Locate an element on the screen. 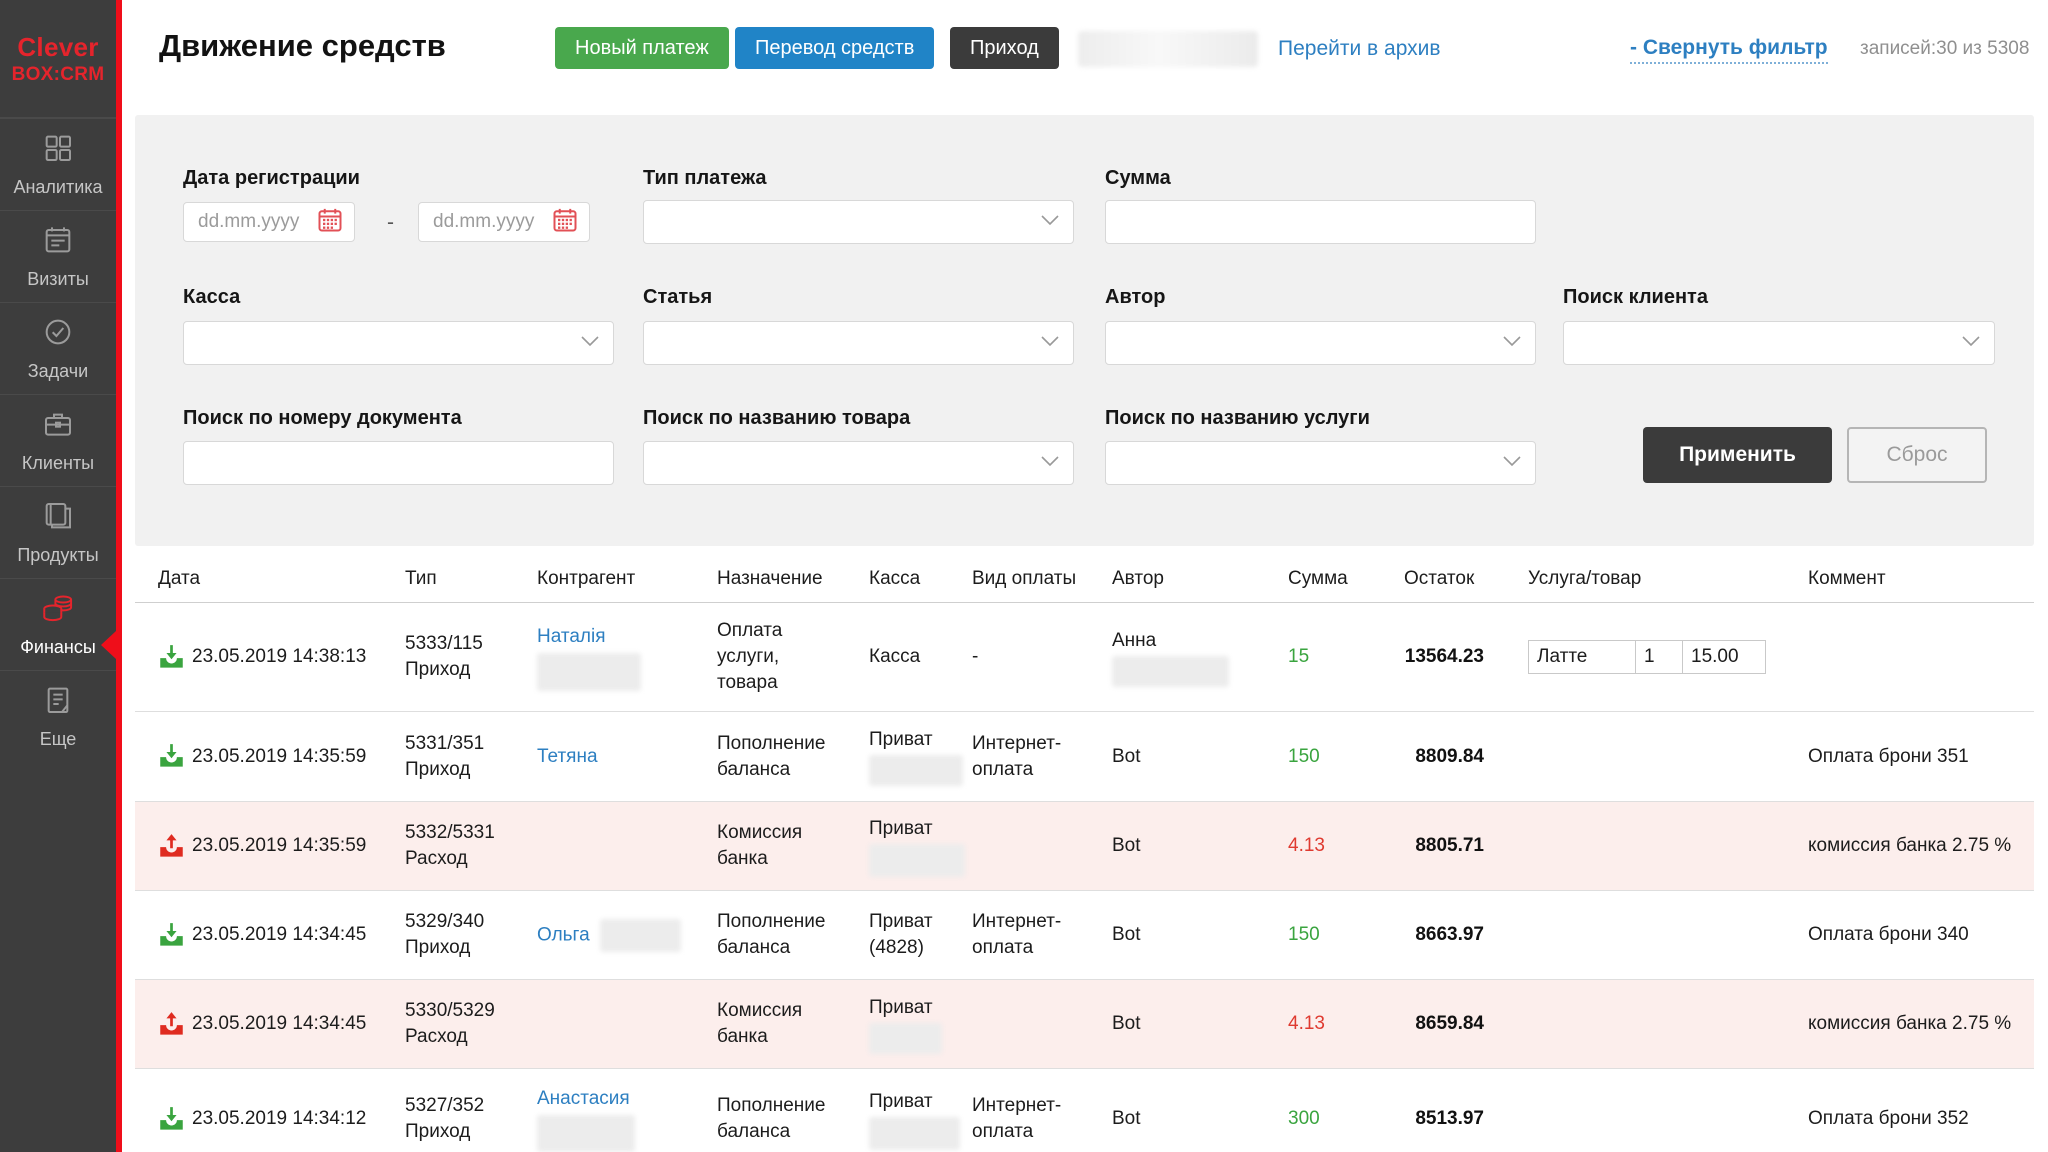 The image size is (2048, 1152). date-to-field is located at coordinates (504, 222).